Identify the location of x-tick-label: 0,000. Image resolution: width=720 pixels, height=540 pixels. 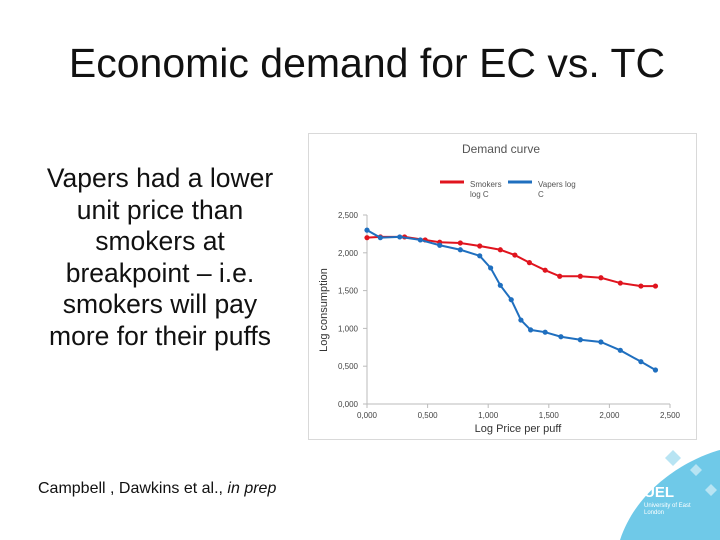
(367, 415).